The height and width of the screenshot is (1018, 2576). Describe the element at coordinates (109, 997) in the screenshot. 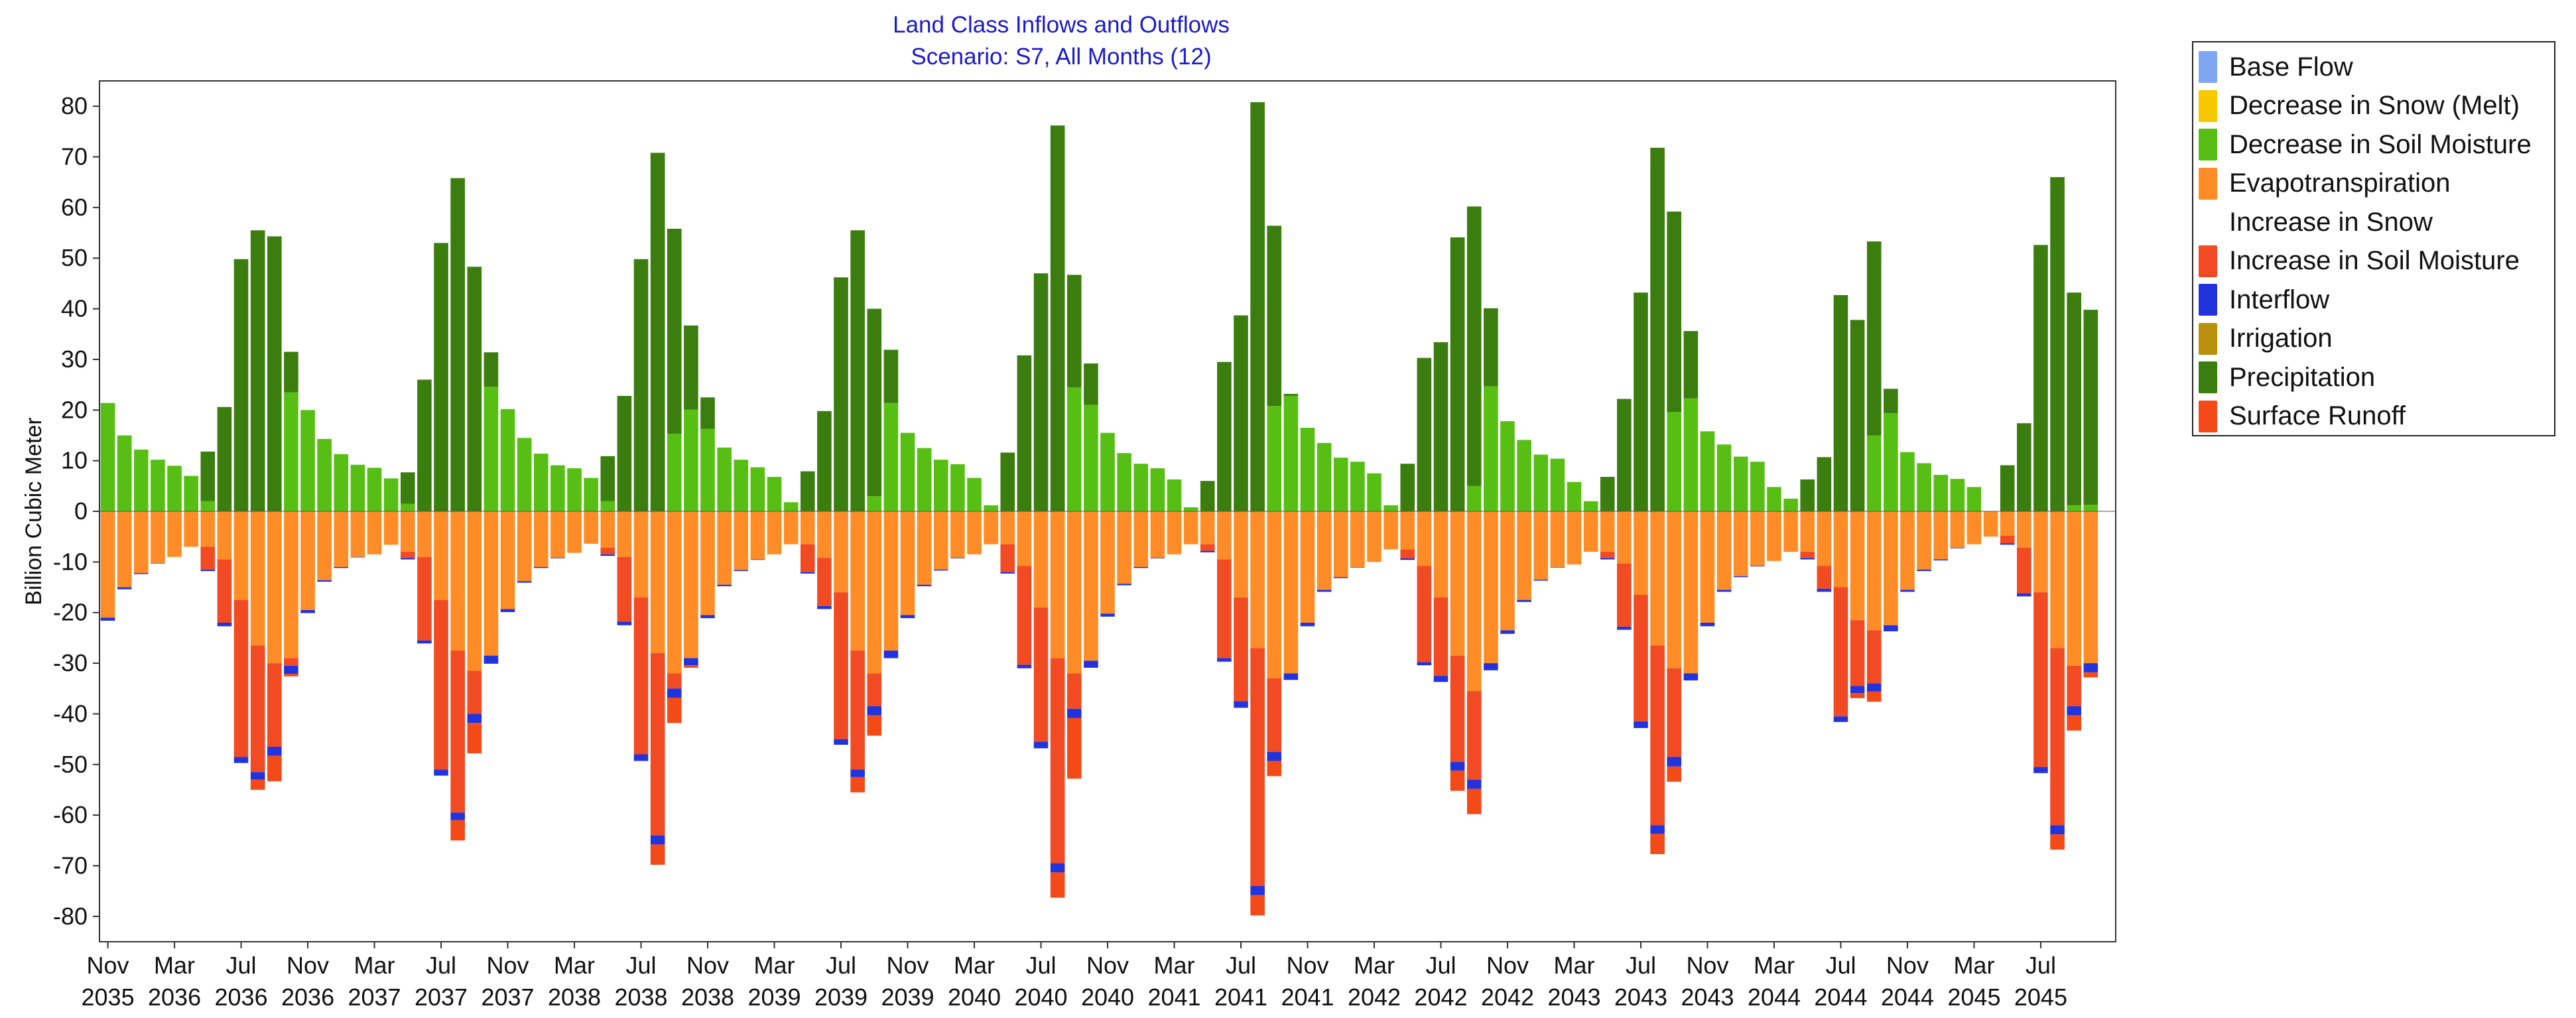

I see `x-tick-label-year: 2035` at that location.